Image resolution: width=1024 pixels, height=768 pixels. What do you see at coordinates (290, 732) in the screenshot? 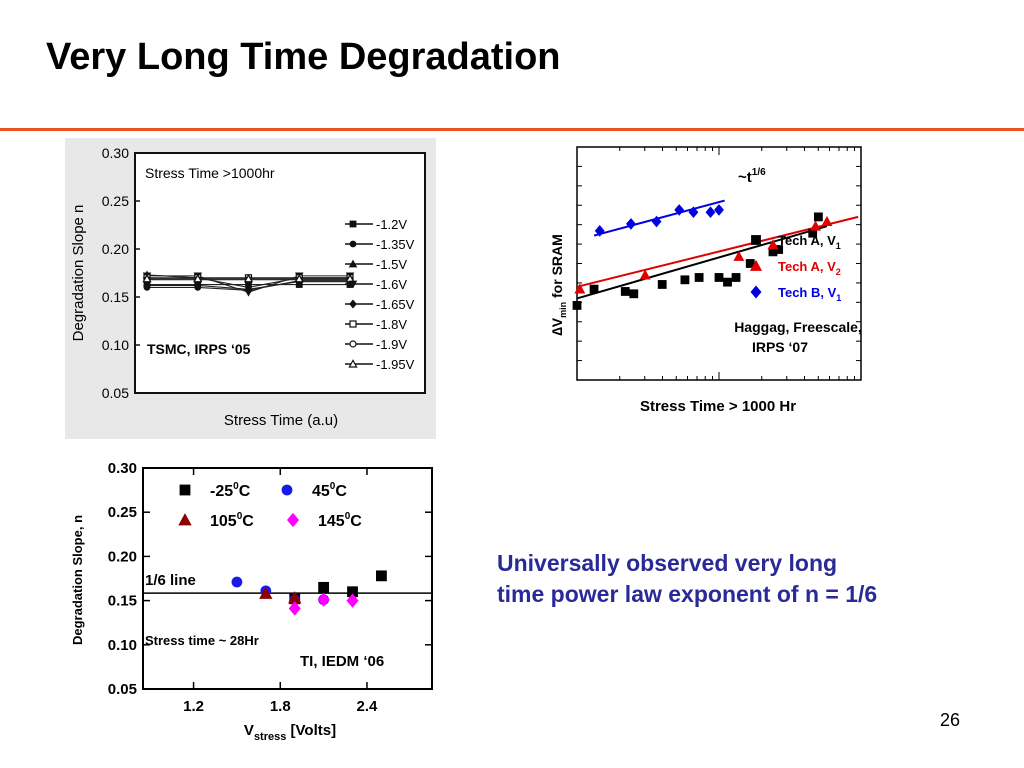
I see `x-axis-label: Vstress [Volts]` at bounding box center [290, 732].